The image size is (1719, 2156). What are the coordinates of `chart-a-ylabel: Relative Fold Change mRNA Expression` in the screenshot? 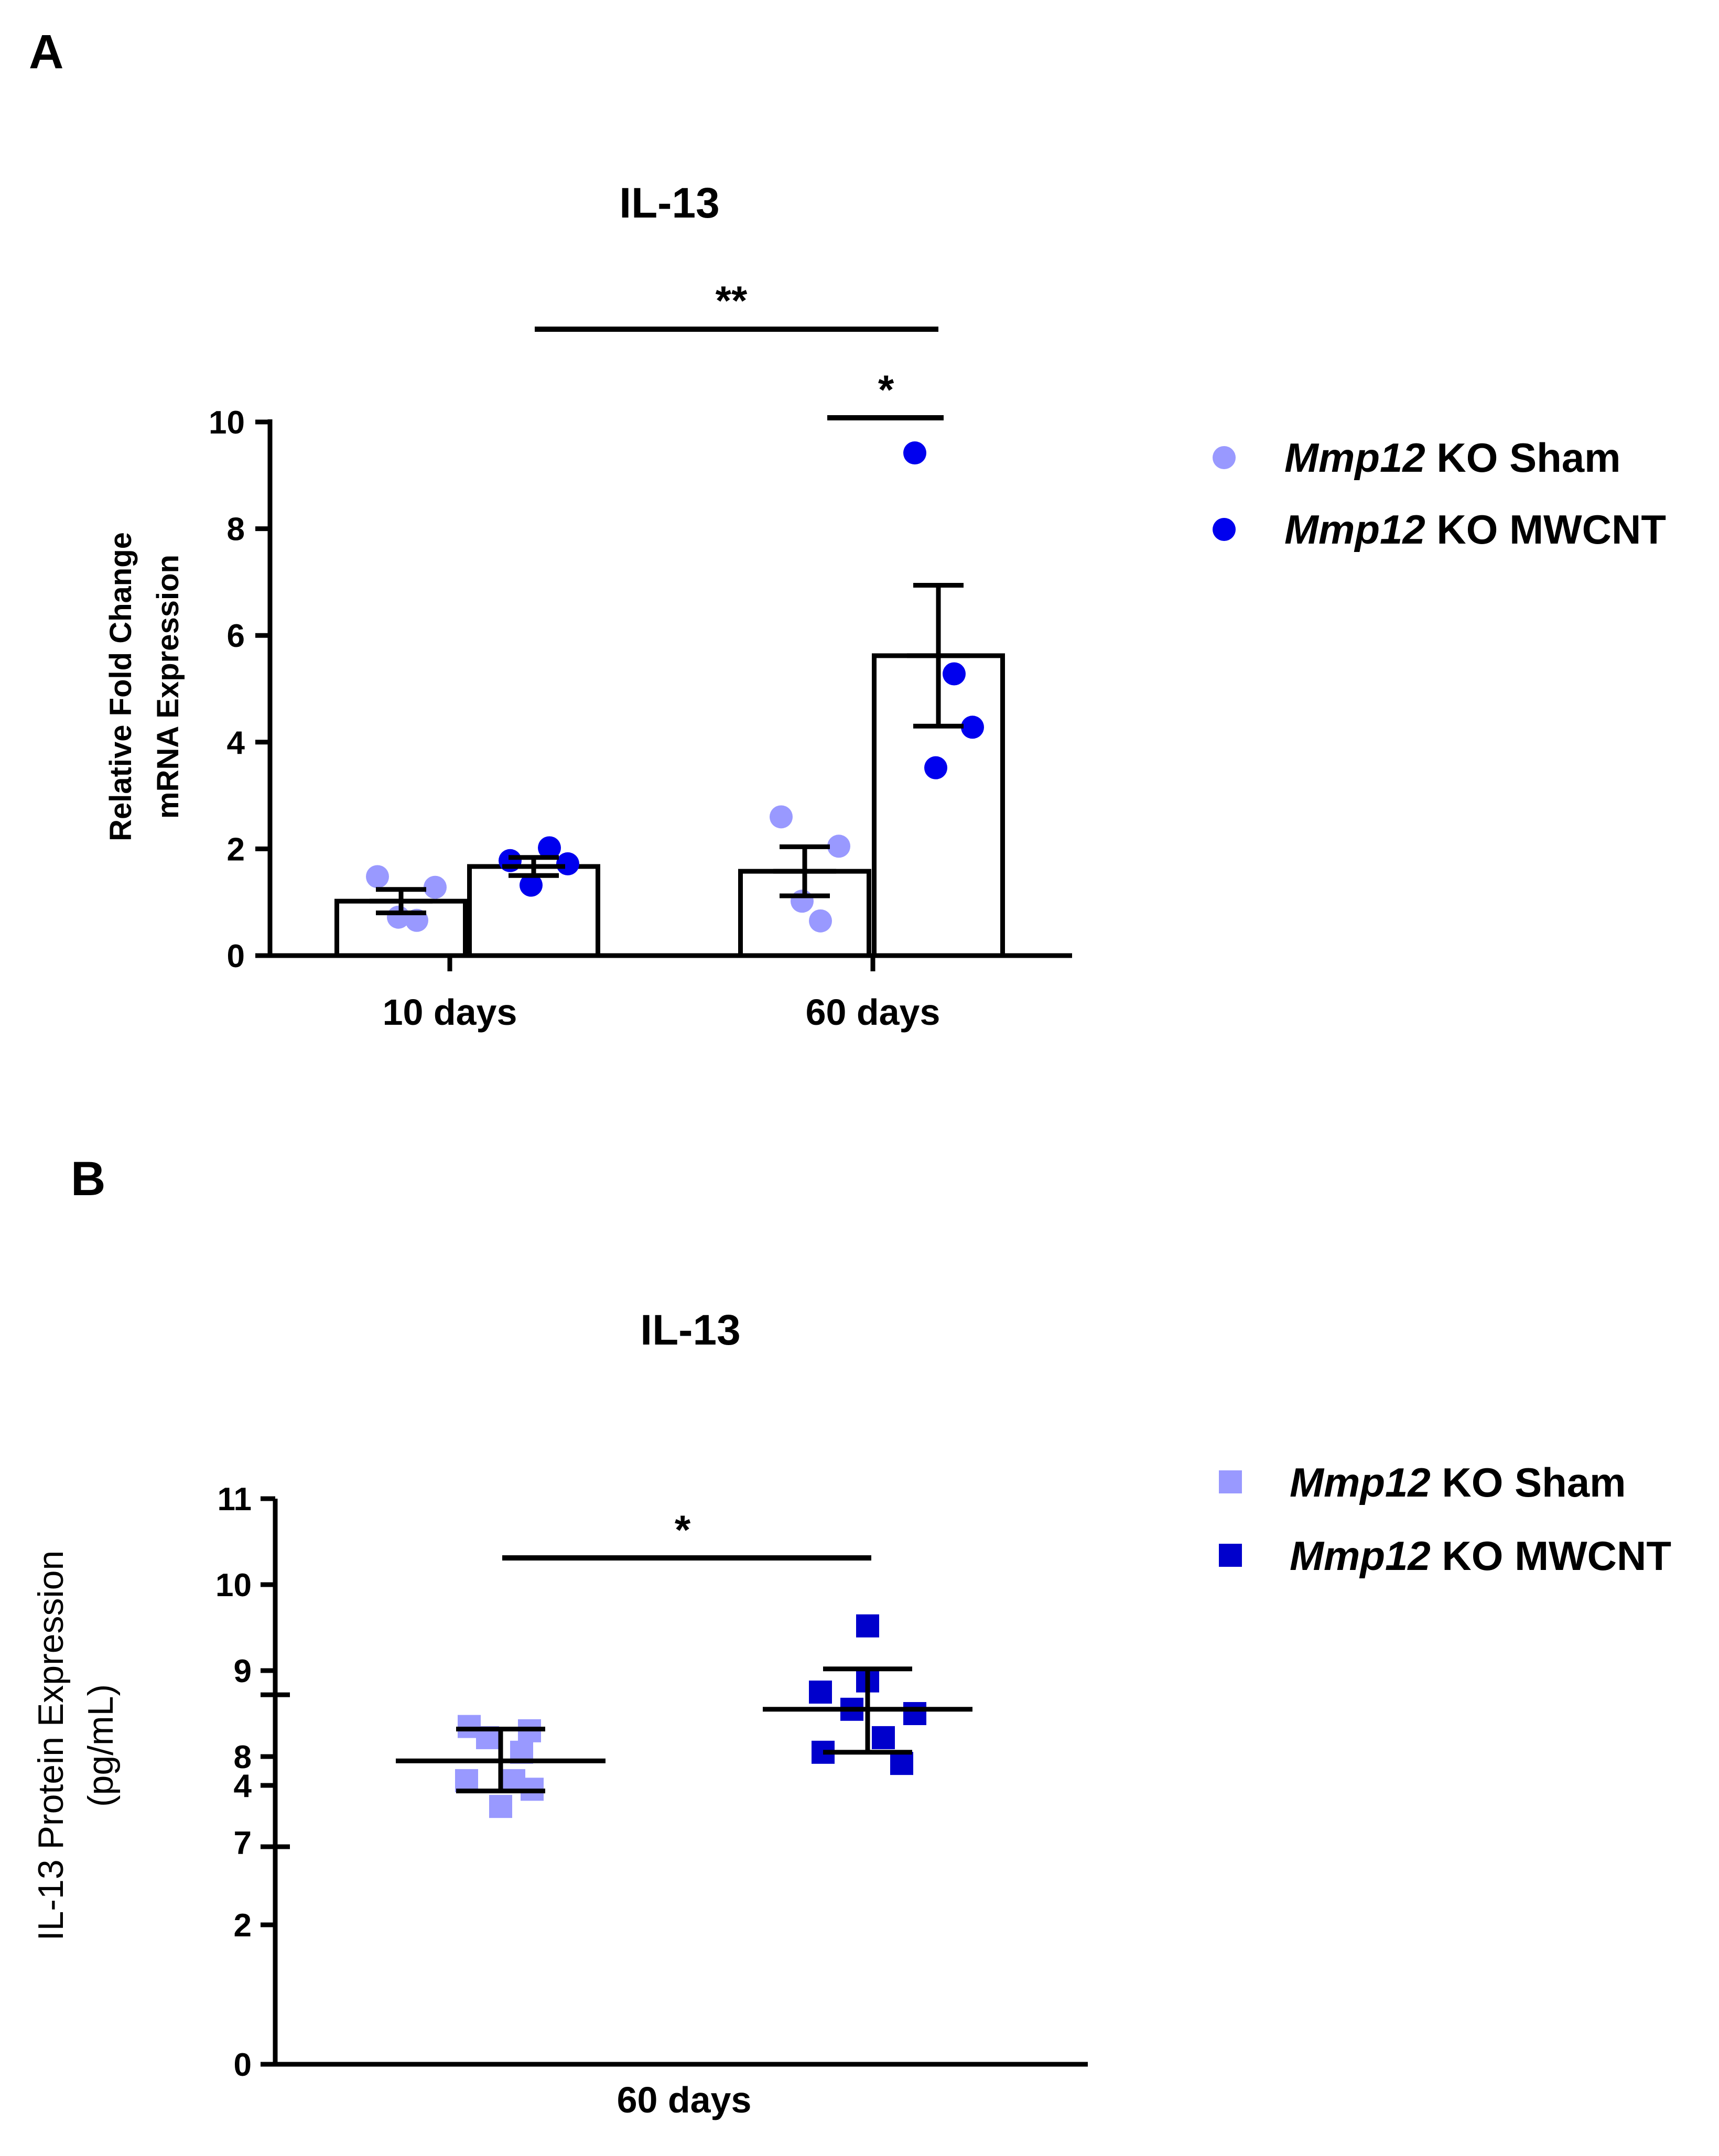 It's located at (144, 686).